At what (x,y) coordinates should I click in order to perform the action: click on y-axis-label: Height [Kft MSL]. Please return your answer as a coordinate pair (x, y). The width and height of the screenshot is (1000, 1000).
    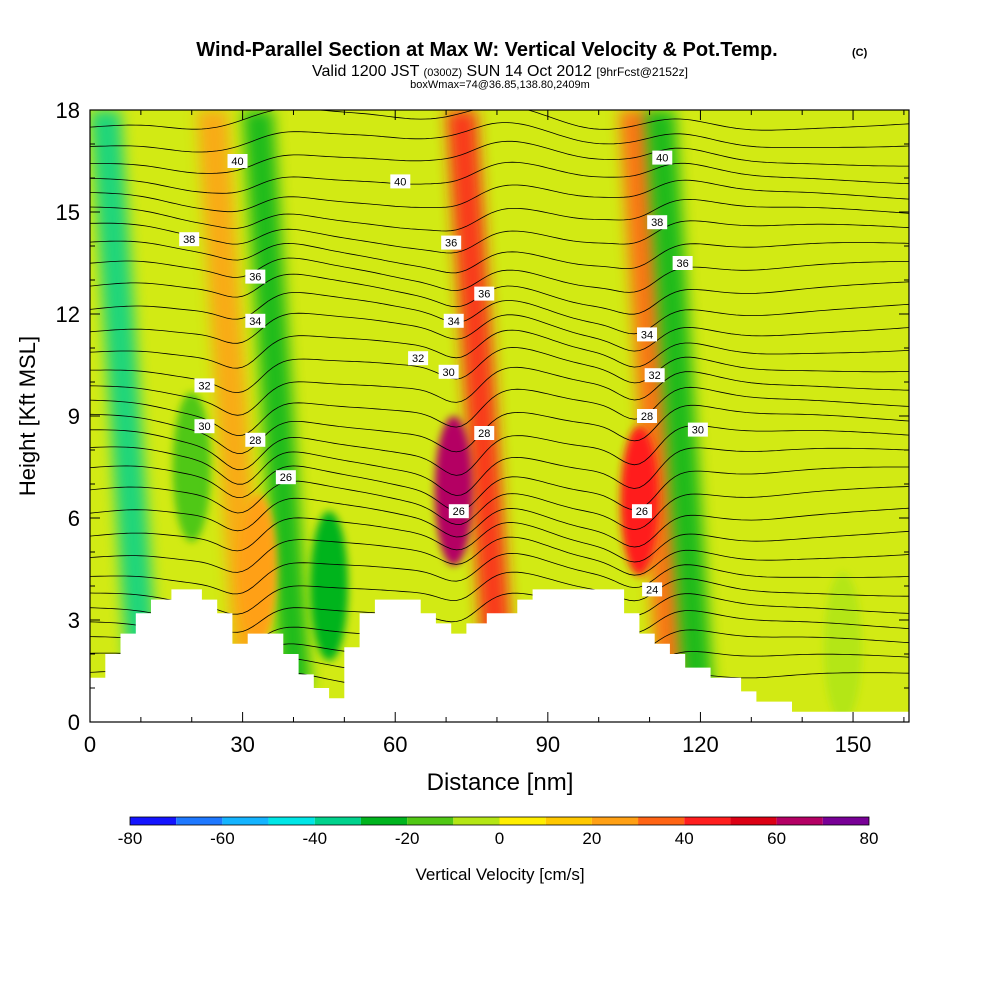
    Looking at the image, I should click on (27, 416).